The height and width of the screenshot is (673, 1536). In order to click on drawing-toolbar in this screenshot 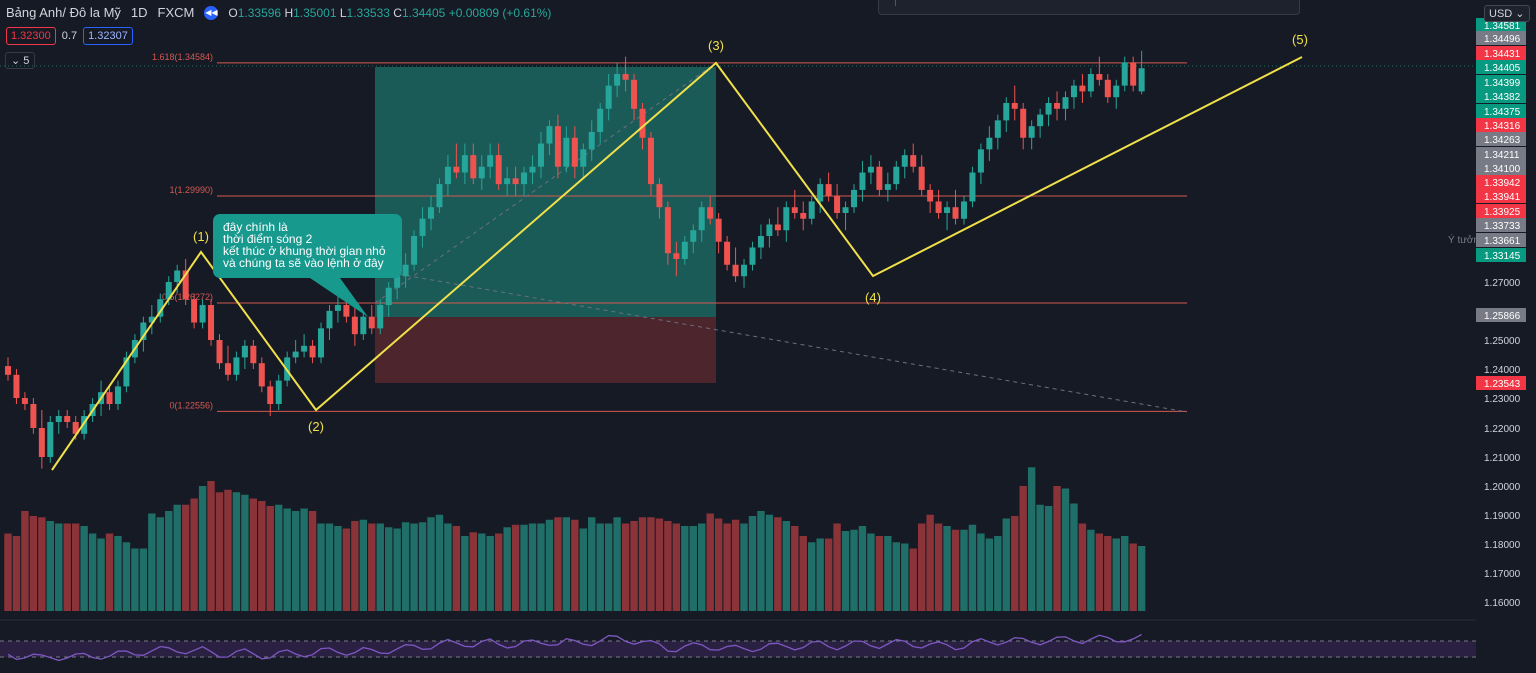, I will do `click(1089, 7)`.